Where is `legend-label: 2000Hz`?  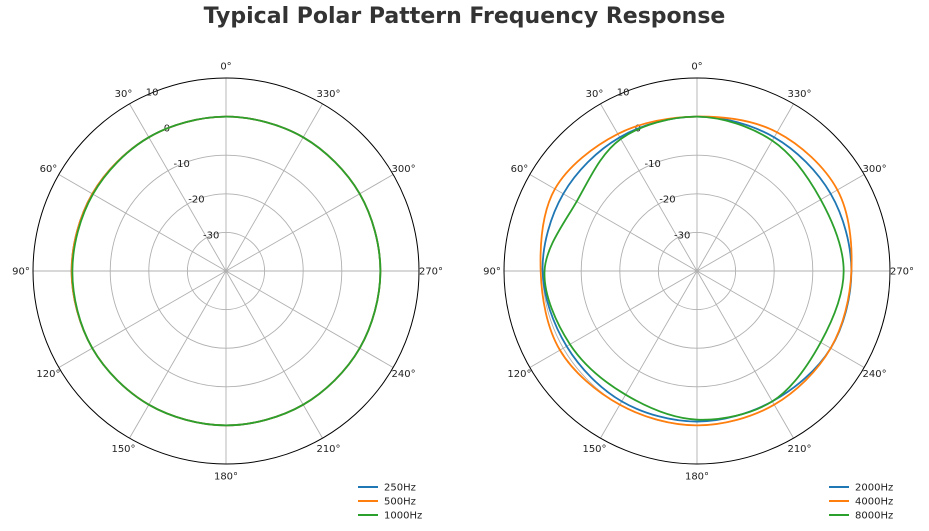 legend-label: 2000Hz is located at coordinates (874, 488).